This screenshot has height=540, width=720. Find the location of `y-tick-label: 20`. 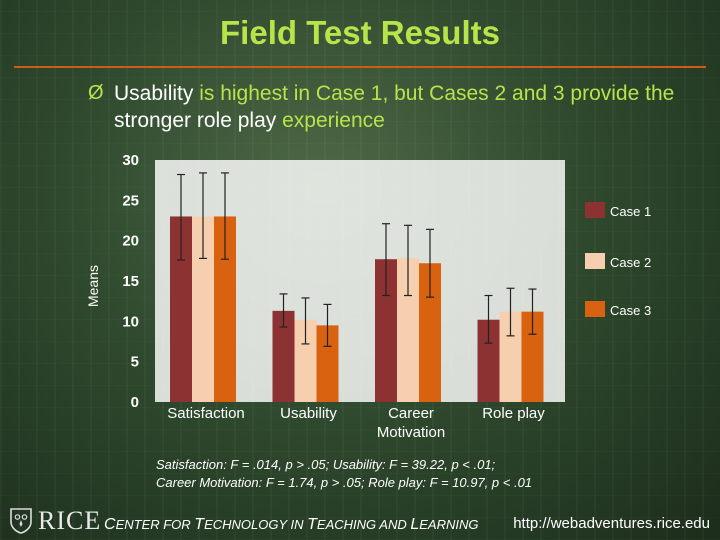

y-tick-label: 20 is located at coordinates (130, 241).